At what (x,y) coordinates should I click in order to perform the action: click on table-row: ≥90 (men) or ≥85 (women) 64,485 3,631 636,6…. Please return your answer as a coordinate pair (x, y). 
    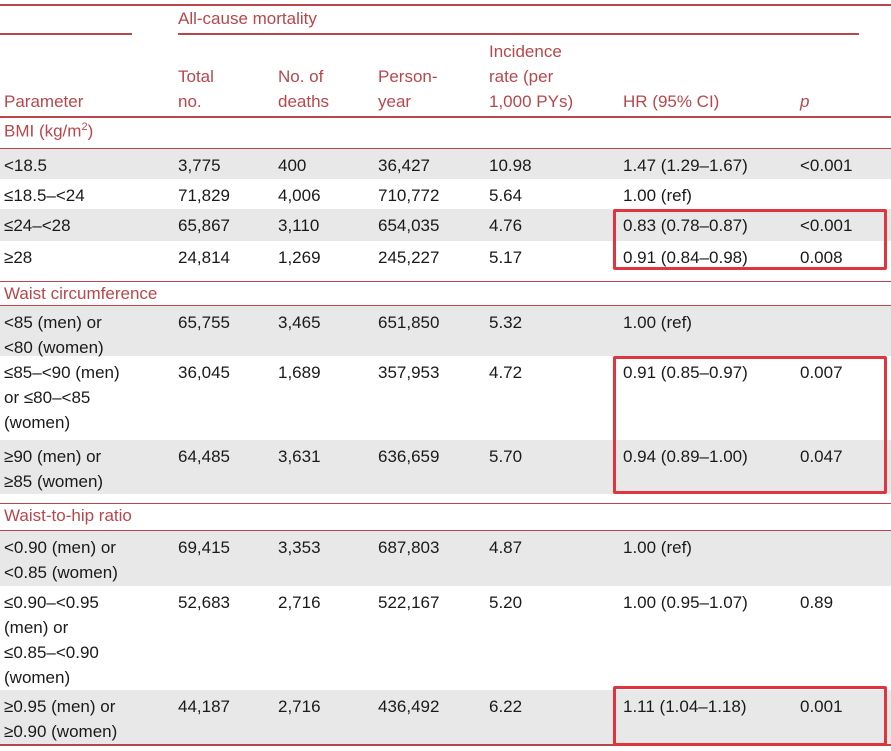
    Looking at the image, I should click on (445, 467).